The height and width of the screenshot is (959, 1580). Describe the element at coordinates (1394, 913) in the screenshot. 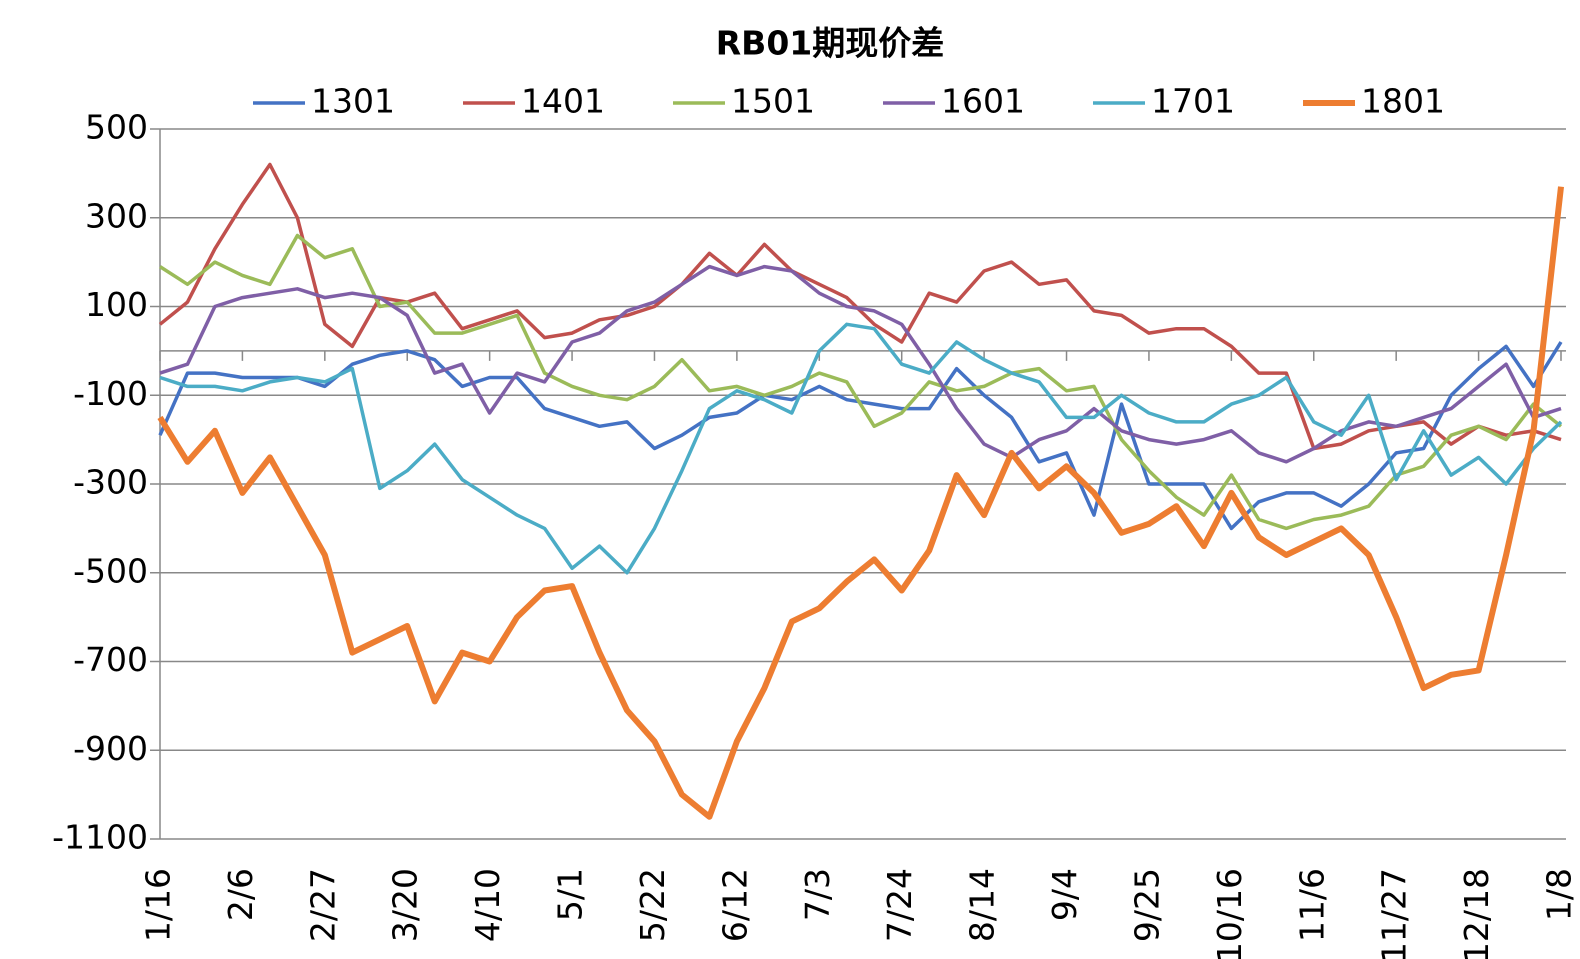

I see `x-tick-label: 11/27` at that location.